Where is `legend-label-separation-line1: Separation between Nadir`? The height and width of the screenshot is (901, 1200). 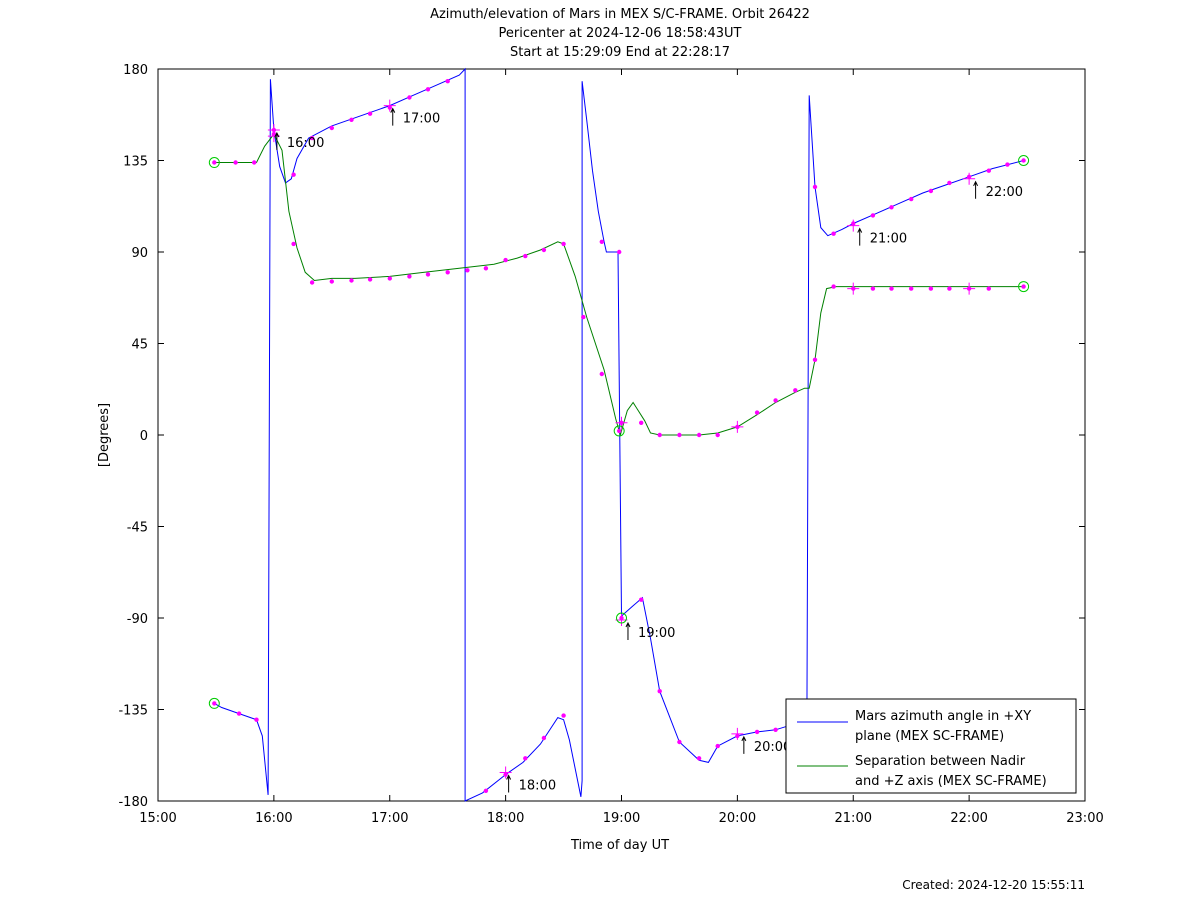 legend-label-separation-line1: Separation between Nadir is located at coordinates (940, 761).